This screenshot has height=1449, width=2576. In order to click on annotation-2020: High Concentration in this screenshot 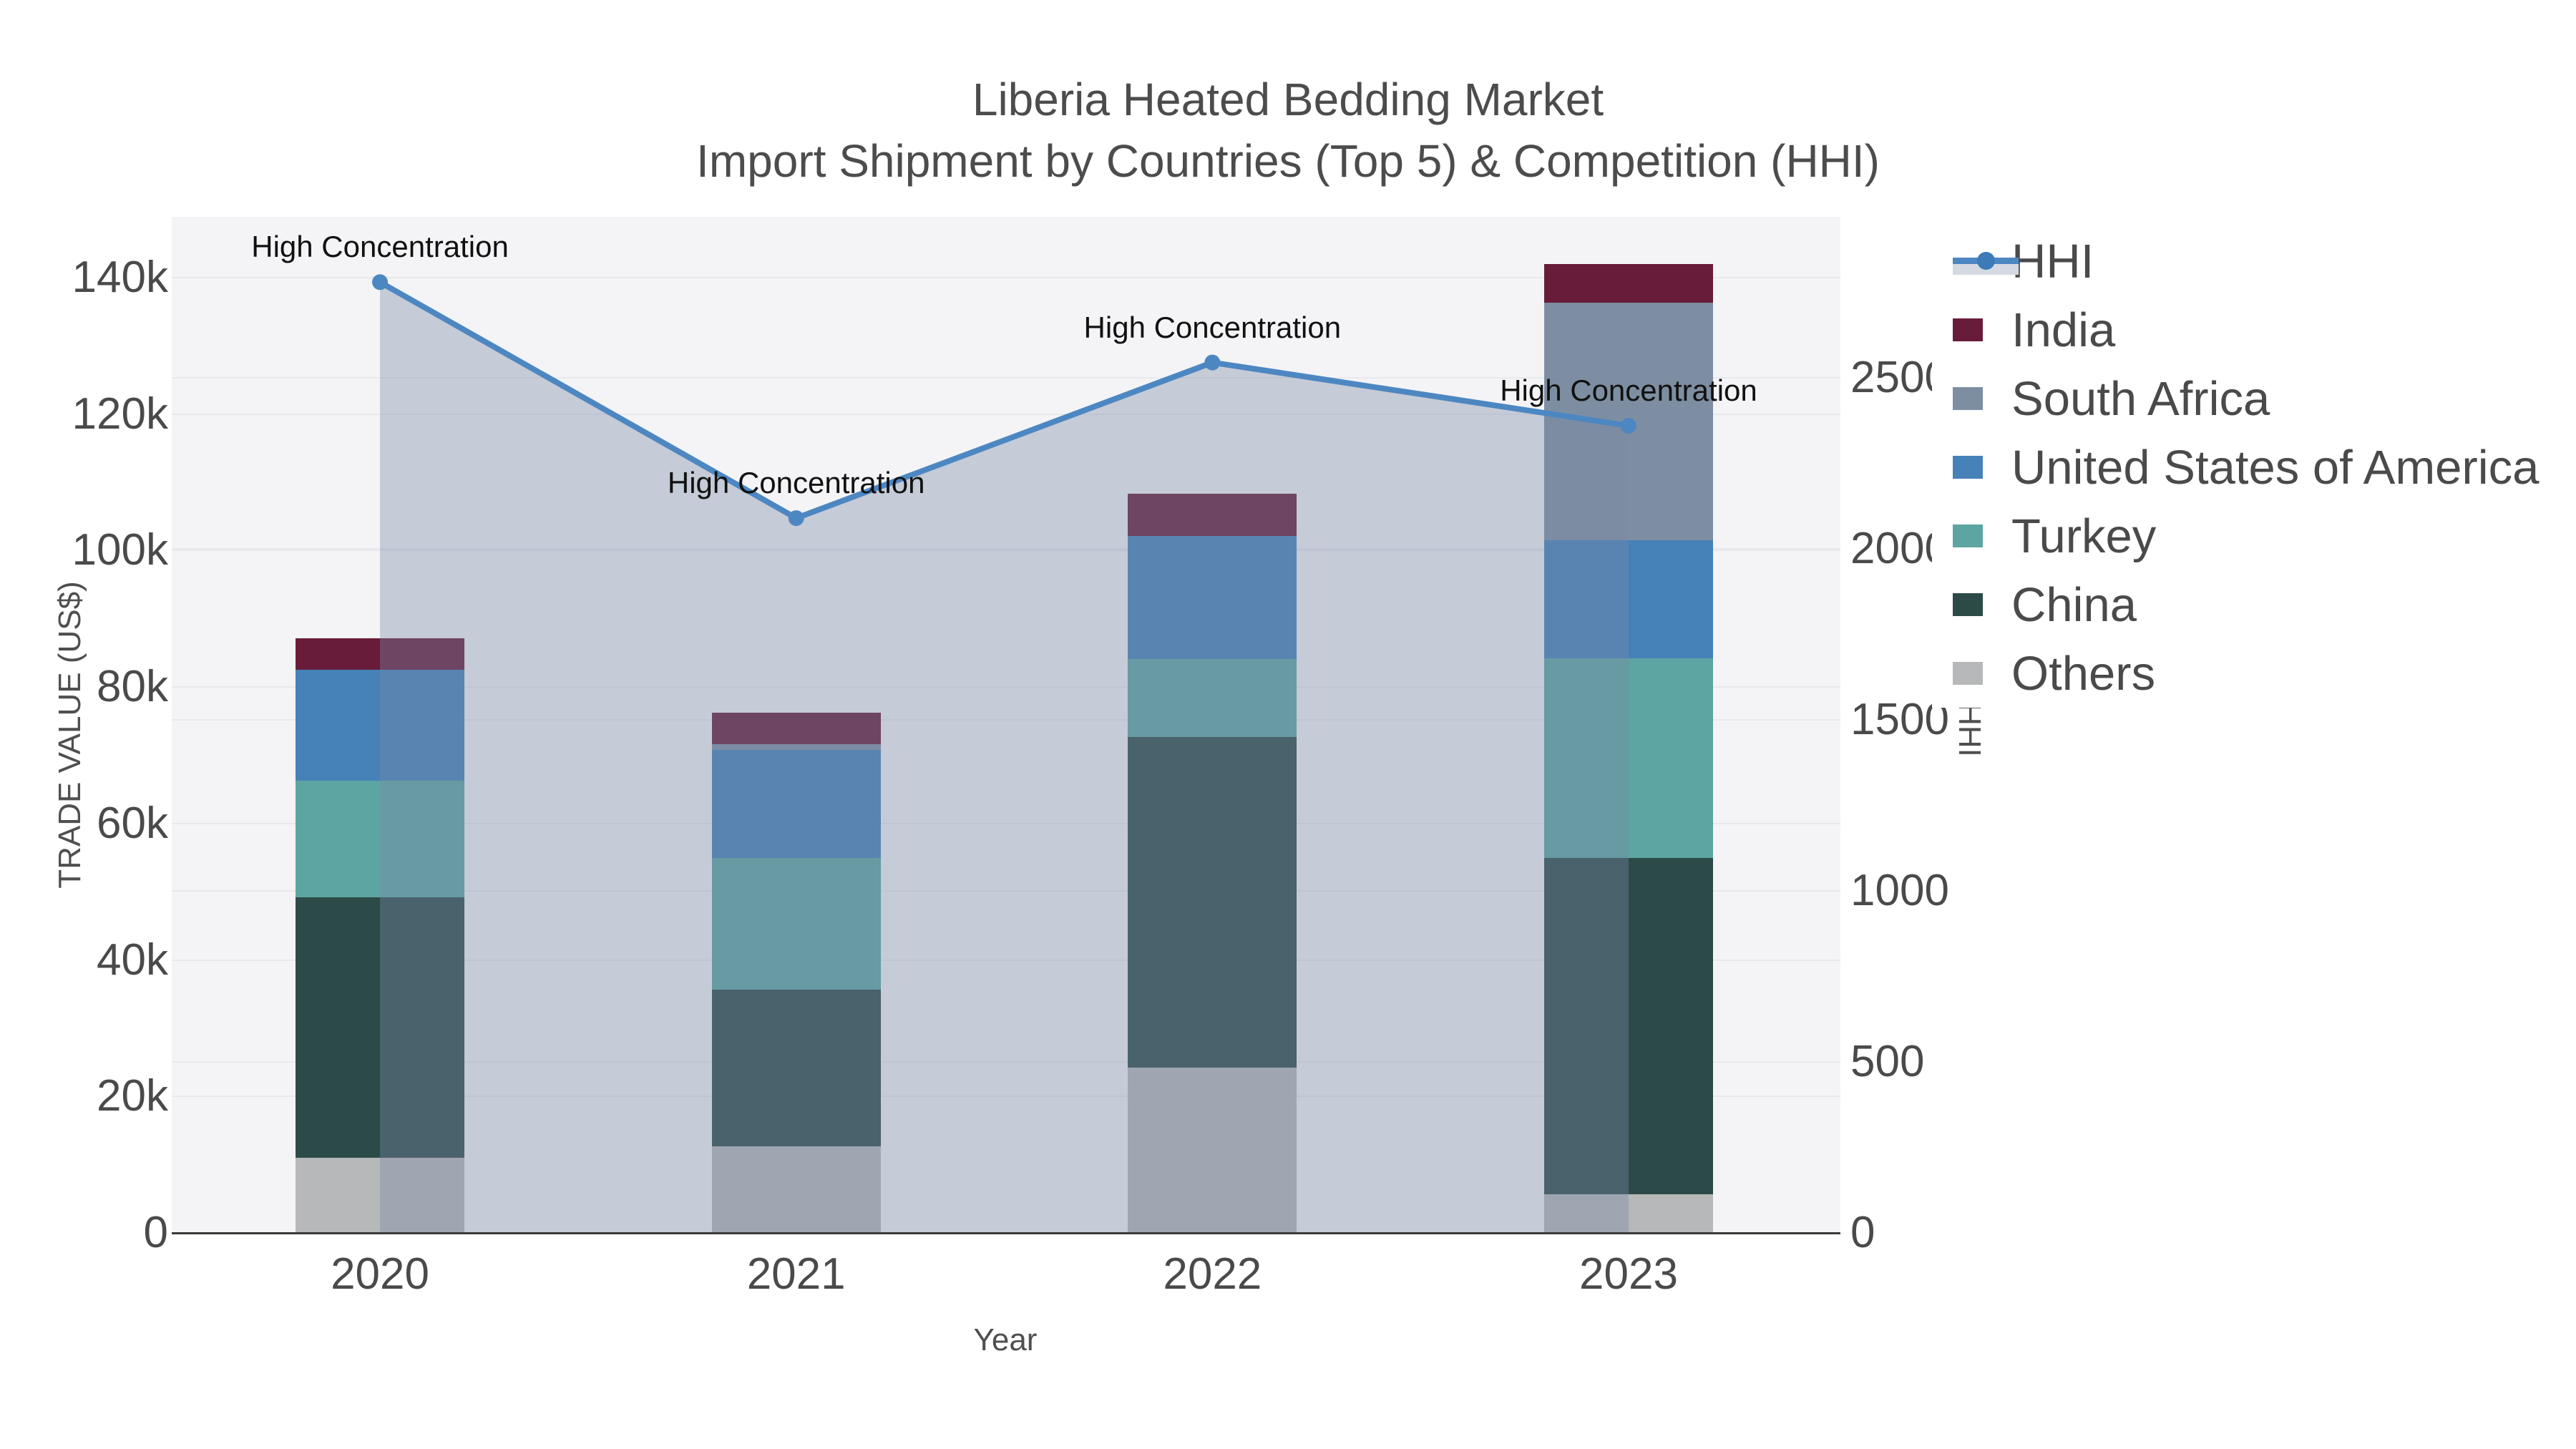, I will do `click(380, 247)`.